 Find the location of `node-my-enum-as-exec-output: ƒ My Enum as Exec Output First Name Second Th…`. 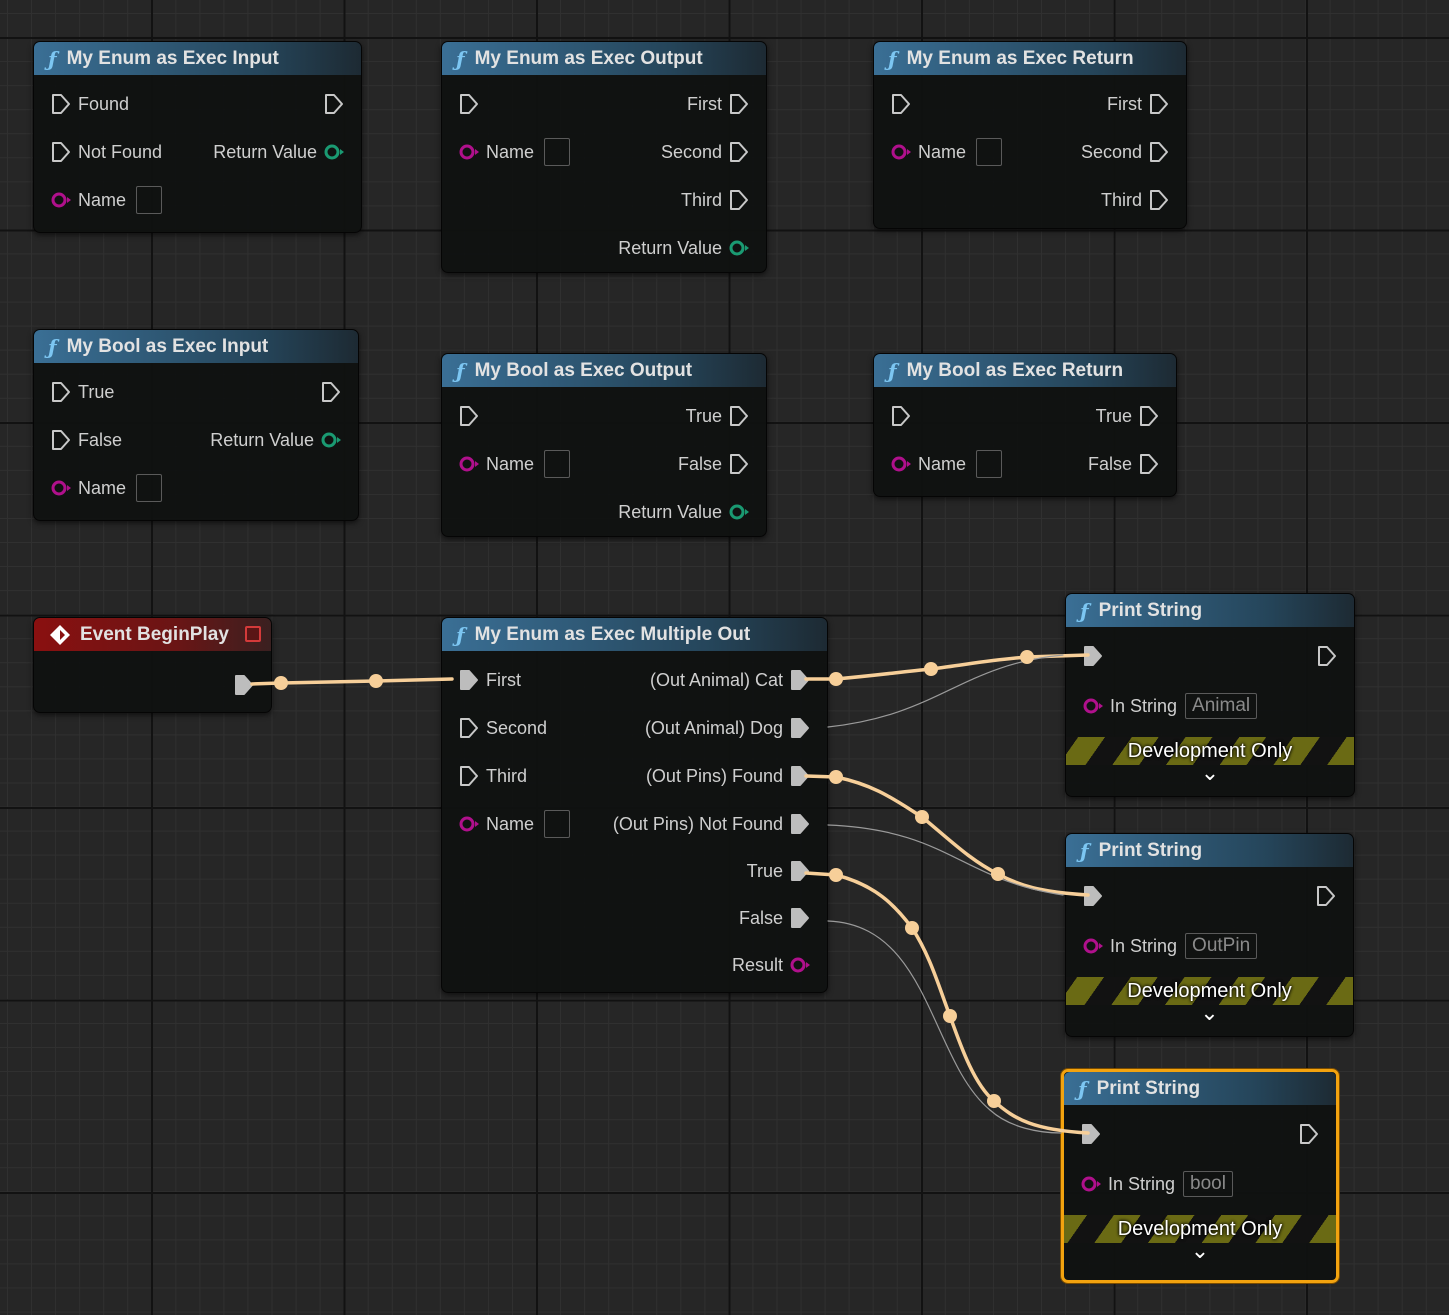

node-my-enum-as-exec-output: ƒ My Enum as Exec Output First Name Second Th… is located at coordinates (604, 157).